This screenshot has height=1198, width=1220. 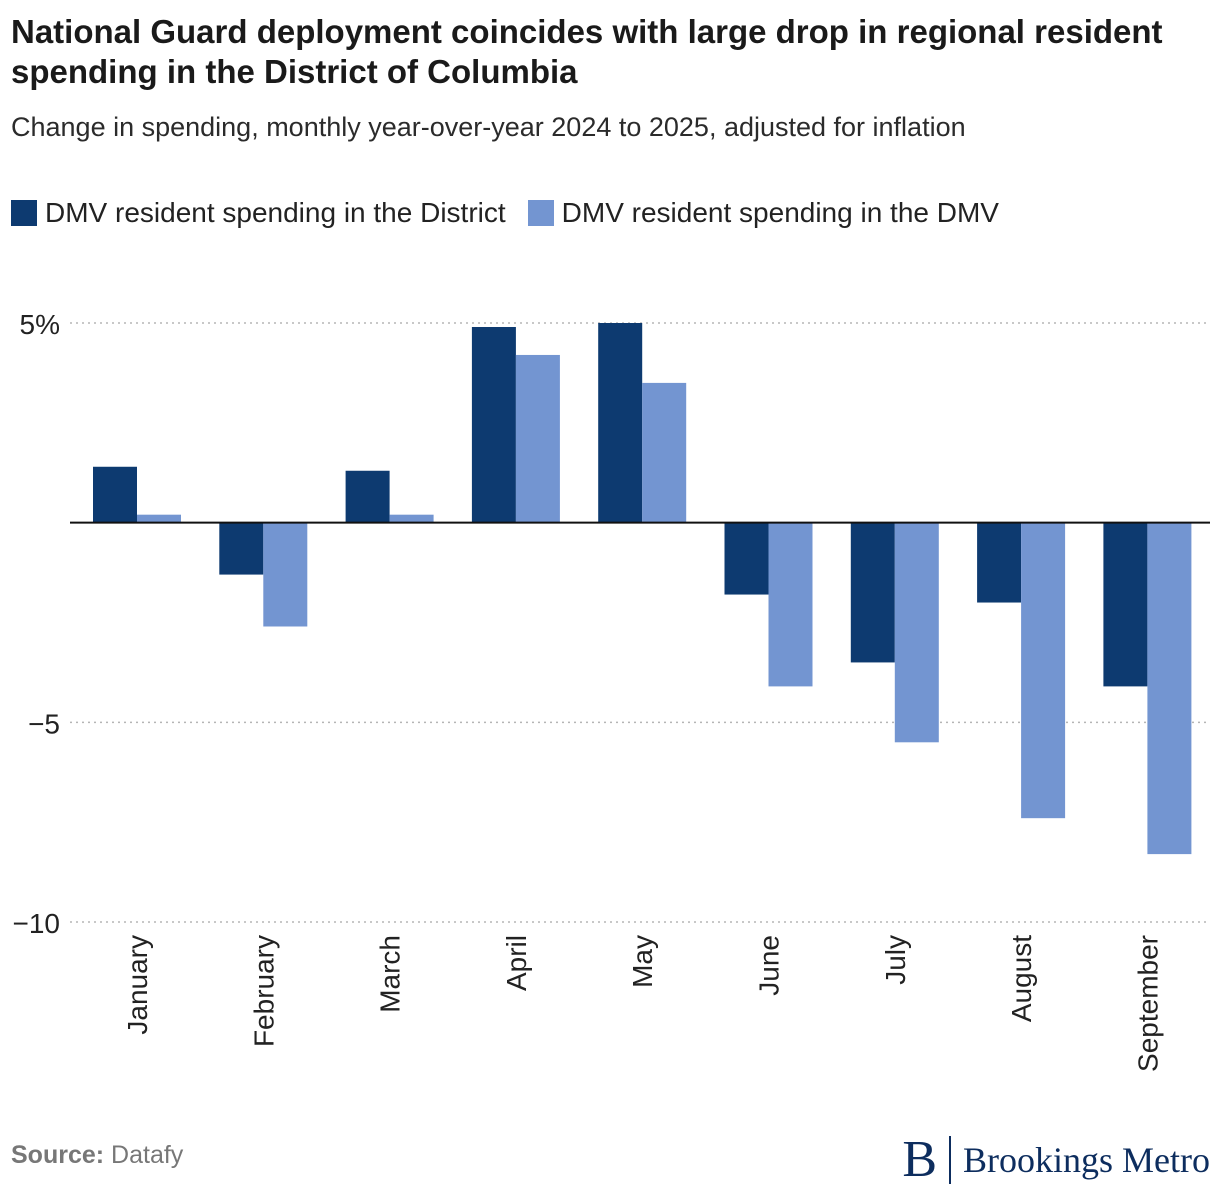 I want to click on logo-divider, so click(x=950, y=1160).